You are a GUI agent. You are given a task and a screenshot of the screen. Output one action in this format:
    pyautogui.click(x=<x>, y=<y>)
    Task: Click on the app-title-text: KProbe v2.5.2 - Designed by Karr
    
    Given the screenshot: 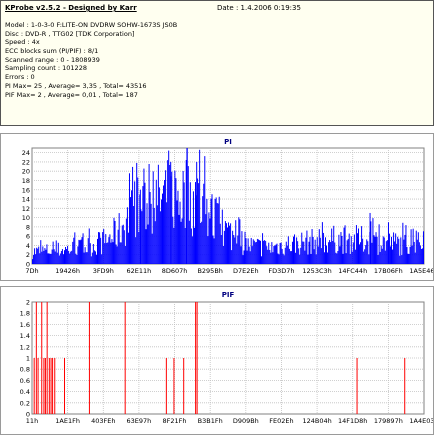 What is the action you would take?
    pyautogui.click(x=71, y=8)
    